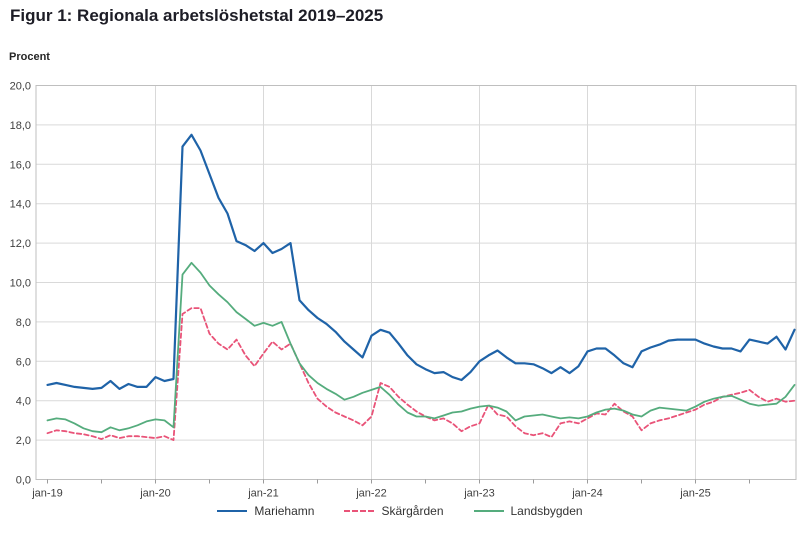 This screenshot has height=533, width=800. I want to click on legend-item-mariehamn: Mariehamn, so click(265, 511).